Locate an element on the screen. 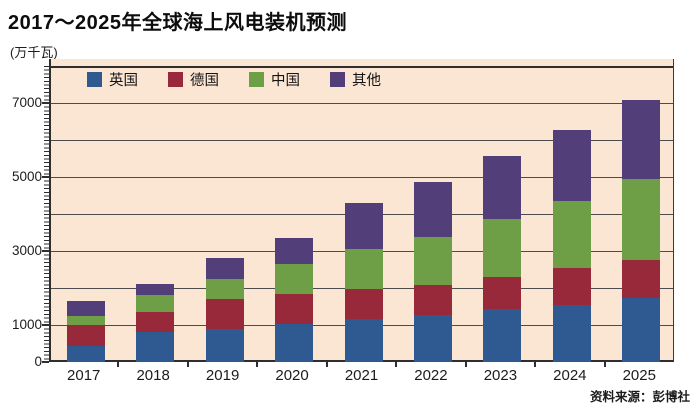 The width and height of the screenshot is (699, 409). legend-item-英国: 英国 is located at coordinates (112, 79).